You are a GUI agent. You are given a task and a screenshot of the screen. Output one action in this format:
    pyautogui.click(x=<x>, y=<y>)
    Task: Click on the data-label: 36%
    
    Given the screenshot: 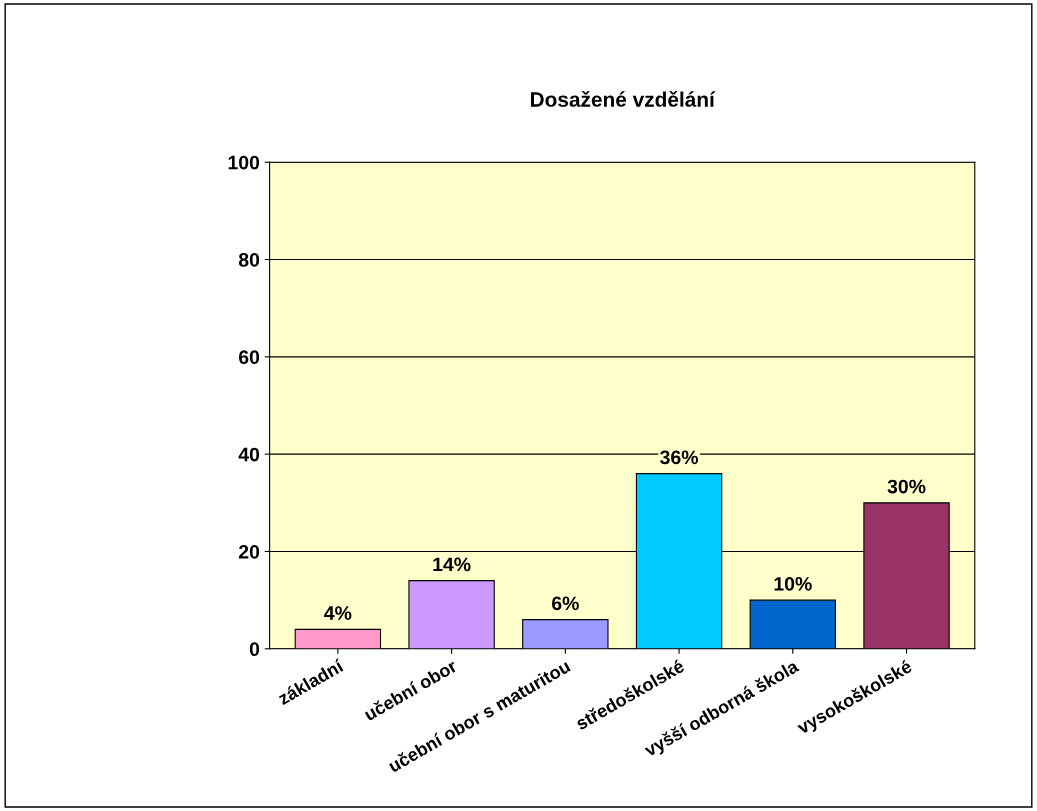 What is the action you would take?
    pyautogui.click(x=679, y=457)
    